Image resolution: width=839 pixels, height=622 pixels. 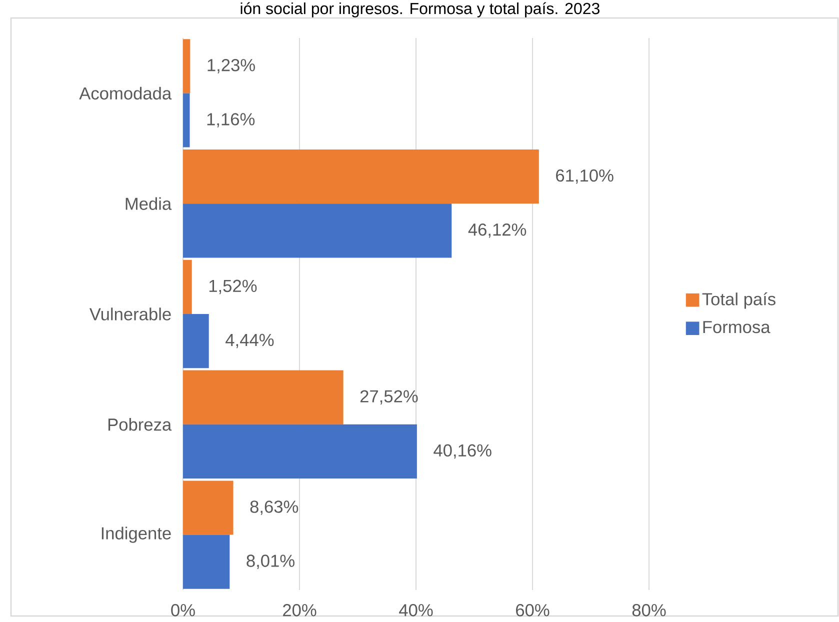 What do you see at coordinates (389, 397) in the screenshot?
I see `data-label: 27,52%` at bounding box center [389, 397].